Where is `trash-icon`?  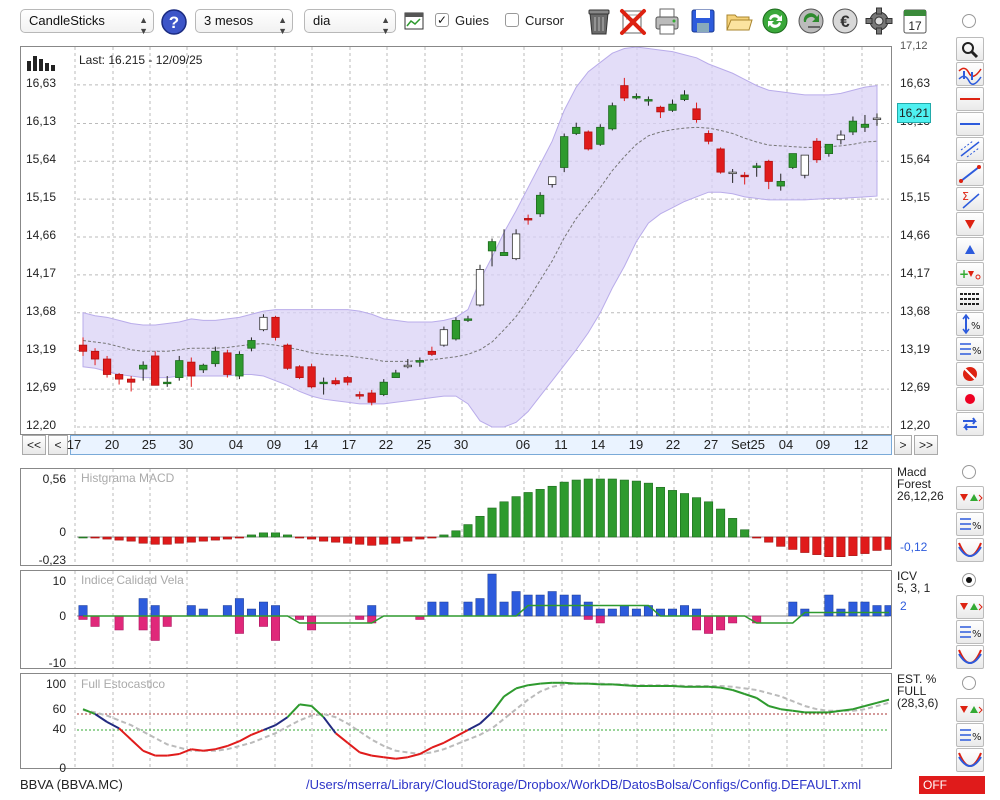 trash-icon is located at coordinates (599, 21).